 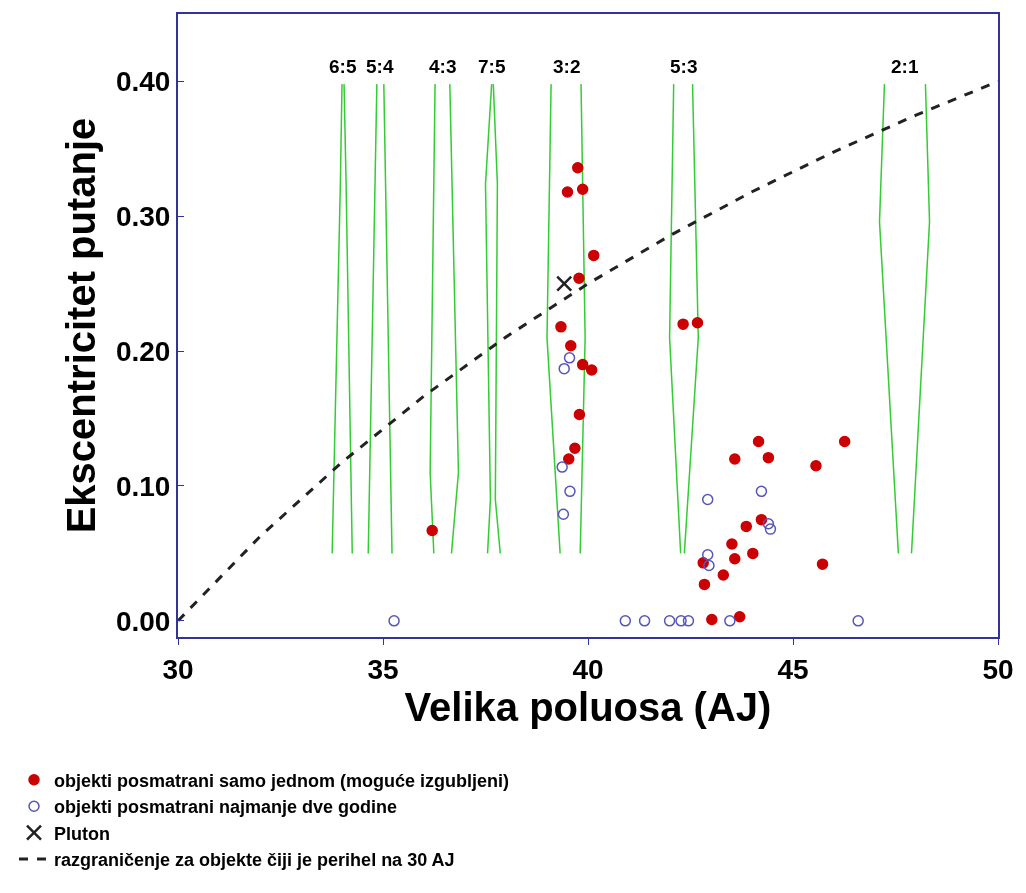 I want to click on y-tick-label: 0.00, so click(x=143, y=621).